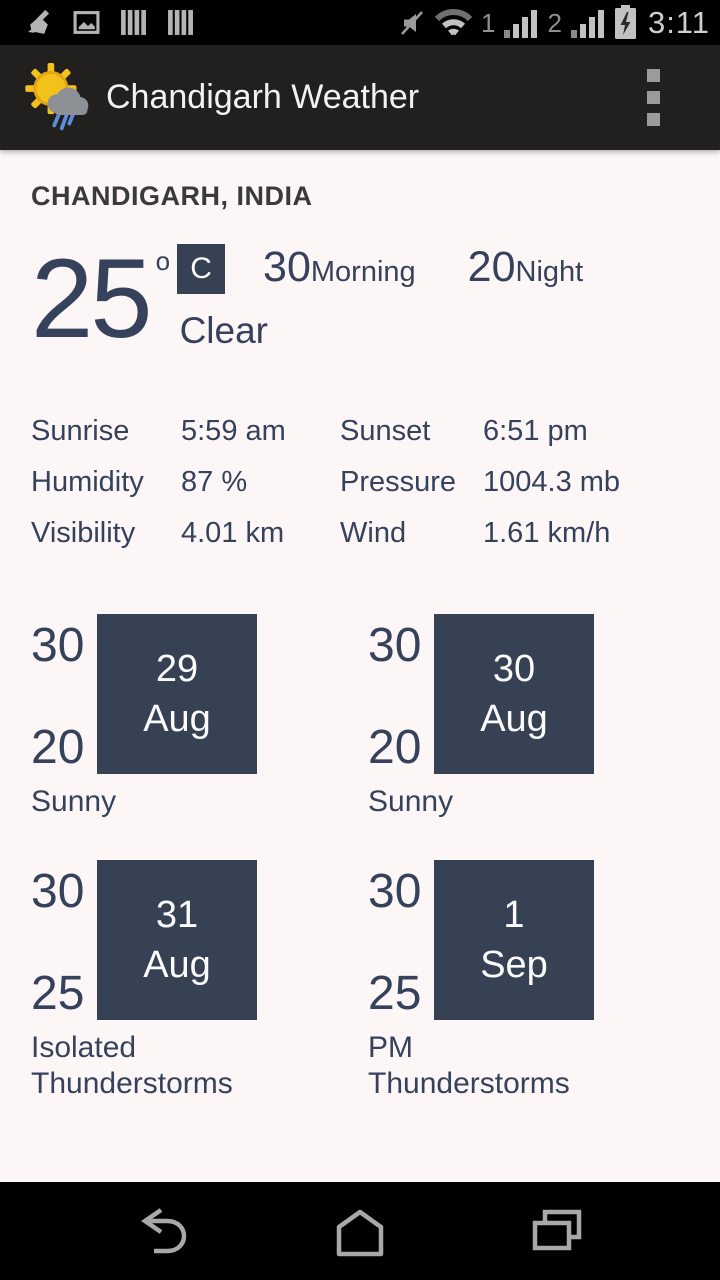  Describe the element at coordinates (412, 22) in the screenshot. I see `mute-icon` at that location.